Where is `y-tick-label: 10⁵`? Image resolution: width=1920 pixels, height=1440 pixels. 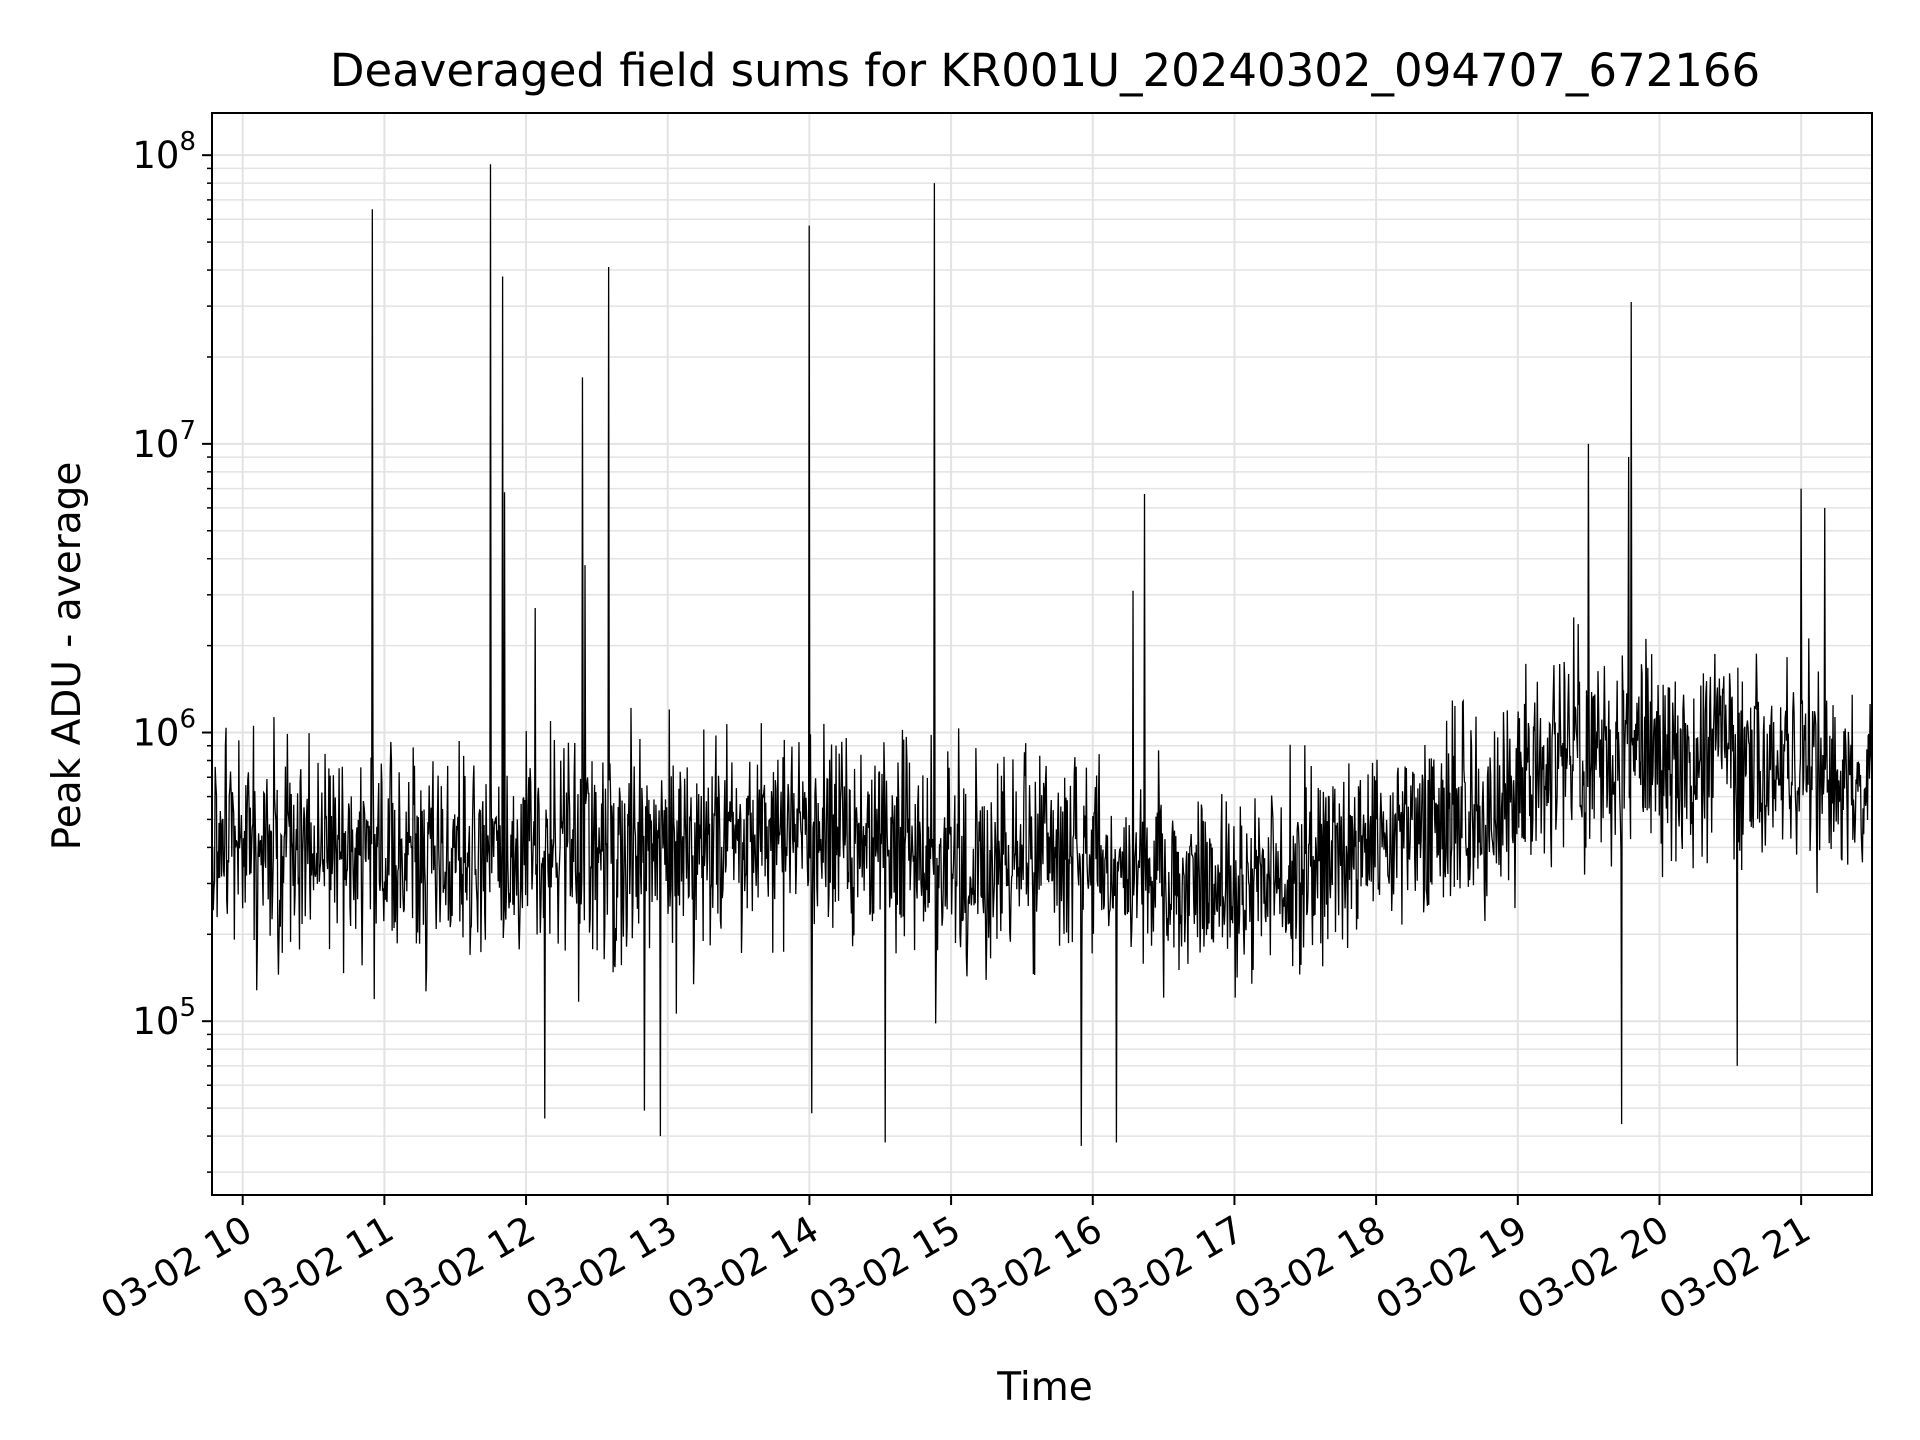 y-tick-label: 10⁵ is located at coordinates (164, 1018).